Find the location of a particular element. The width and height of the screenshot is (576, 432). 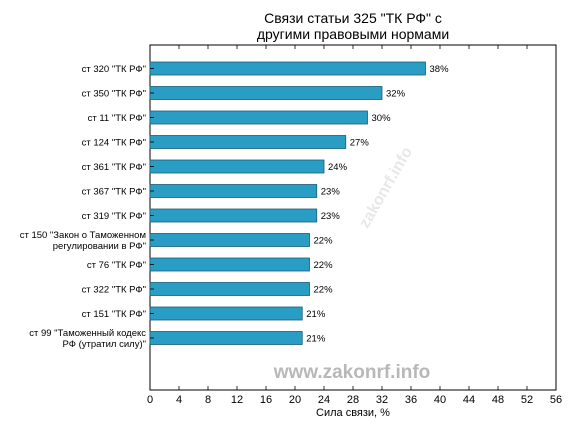

category-label: ст 151 "ТК РФ" is located at coordinates (114, 314).